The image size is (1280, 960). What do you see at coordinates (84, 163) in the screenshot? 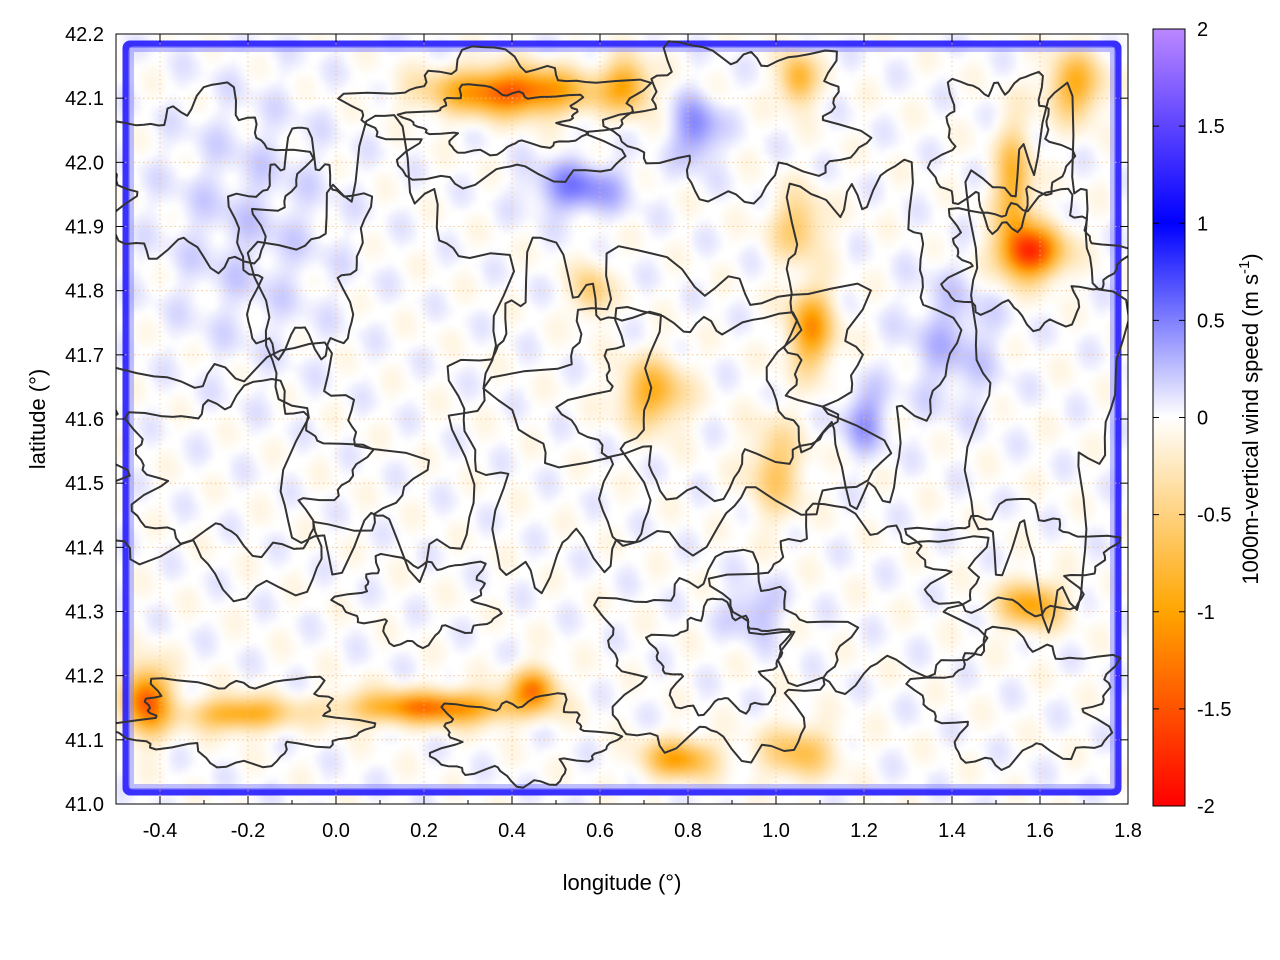
I see `y-tick-label: 42.0` at bounding box center [84, 163].